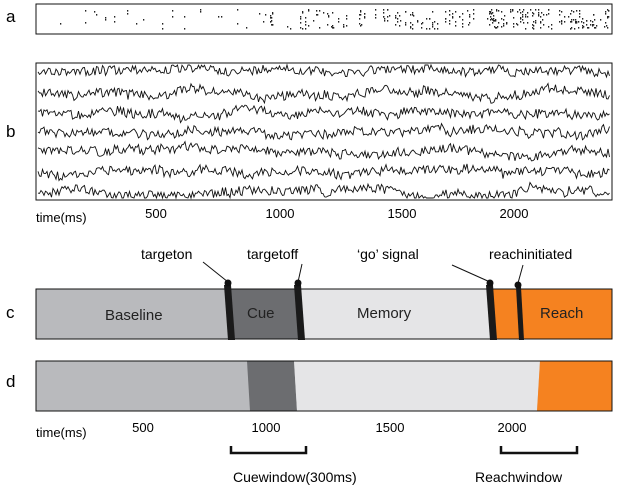 The width and height of the screenshot is (618, 489). Describe the element at coordinates (272, 254) in the screenshot. I see `event-label-target-off: targetoff` at that location.